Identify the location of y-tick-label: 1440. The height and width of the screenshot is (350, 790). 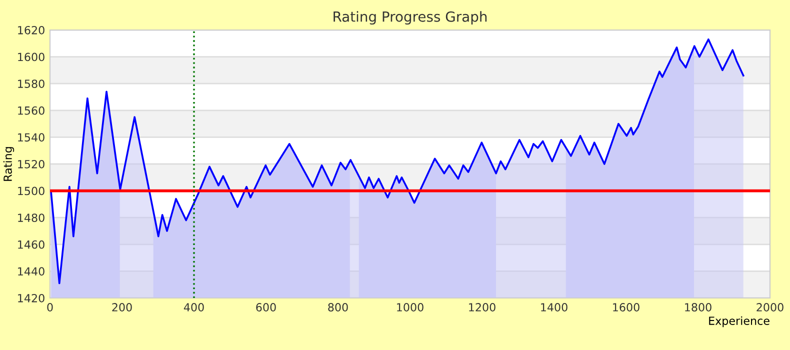
(31, 271).